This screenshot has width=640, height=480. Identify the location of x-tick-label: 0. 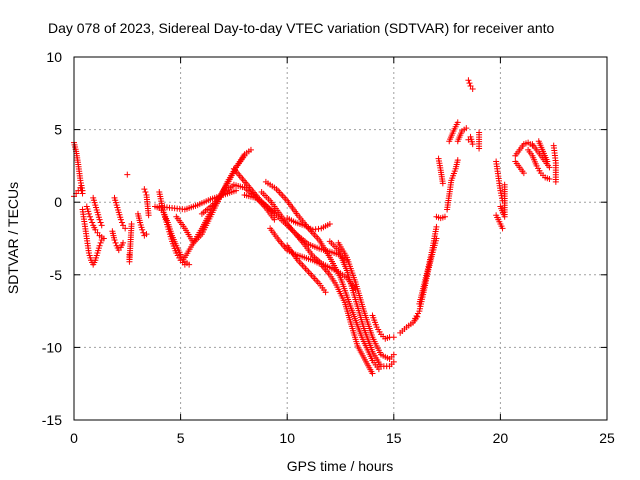
(74, 438).